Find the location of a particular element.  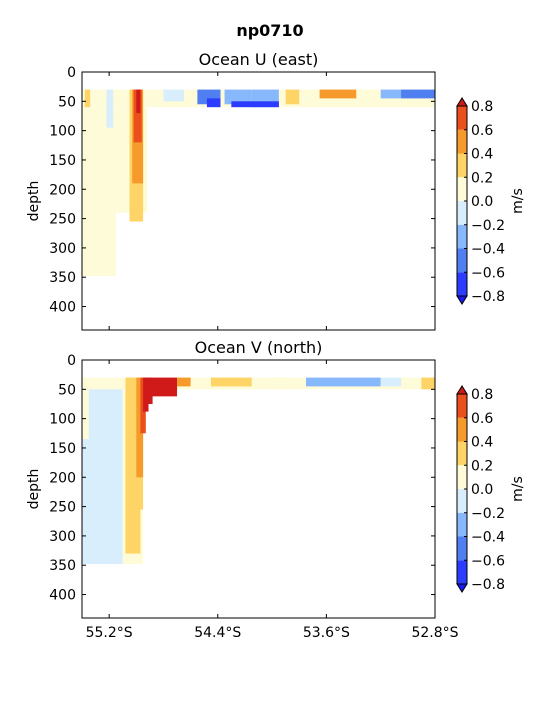

x-tick-label: 53.6°S is located at coordinates (326, 633).